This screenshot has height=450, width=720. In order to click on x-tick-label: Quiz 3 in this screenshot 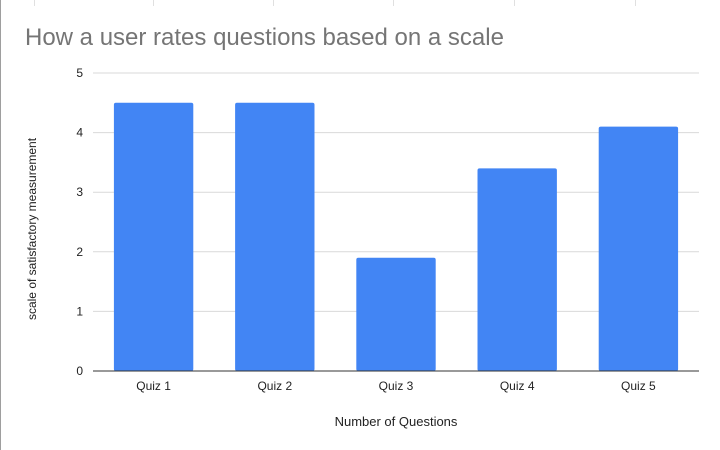, I will do `click(396, 386)`.